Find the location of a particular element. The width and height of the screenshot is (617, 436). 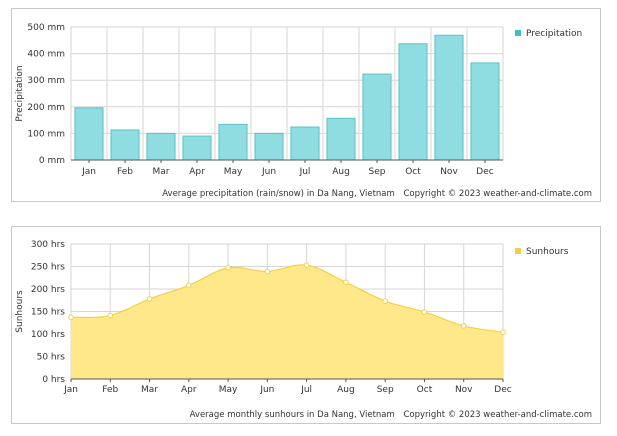

y-tick-label: 0 hrs is located at coordinates (53, 380).